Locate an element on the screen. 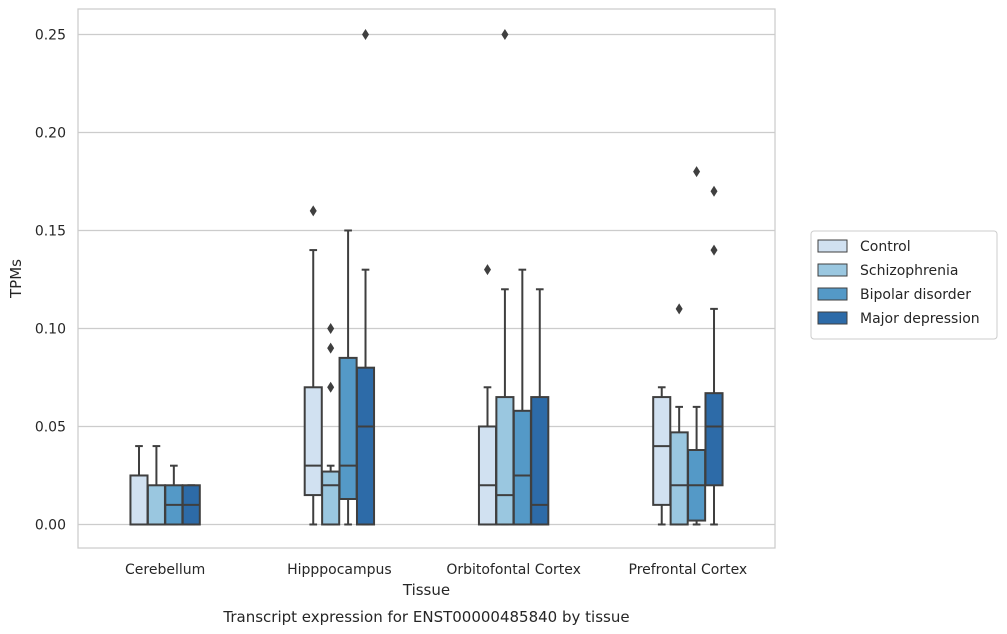 Image resolution: width=1007 pixels, height=634 pixels. y-tick-label: 0.10 is located at coordinates (50, 329).